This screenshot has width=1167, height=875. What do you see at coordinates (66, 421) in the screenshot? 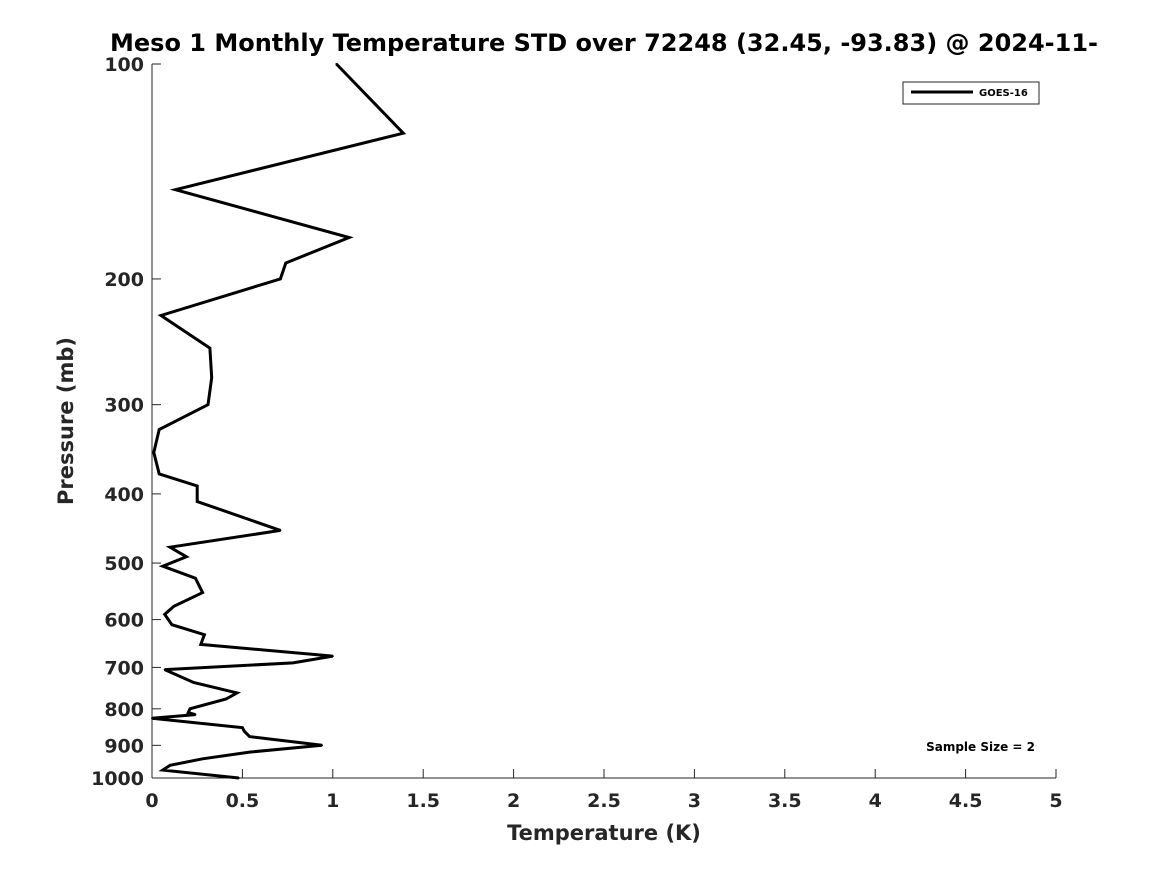
I see `y-axis-label: Pressure (mb)` at bounding box center [66, 421].